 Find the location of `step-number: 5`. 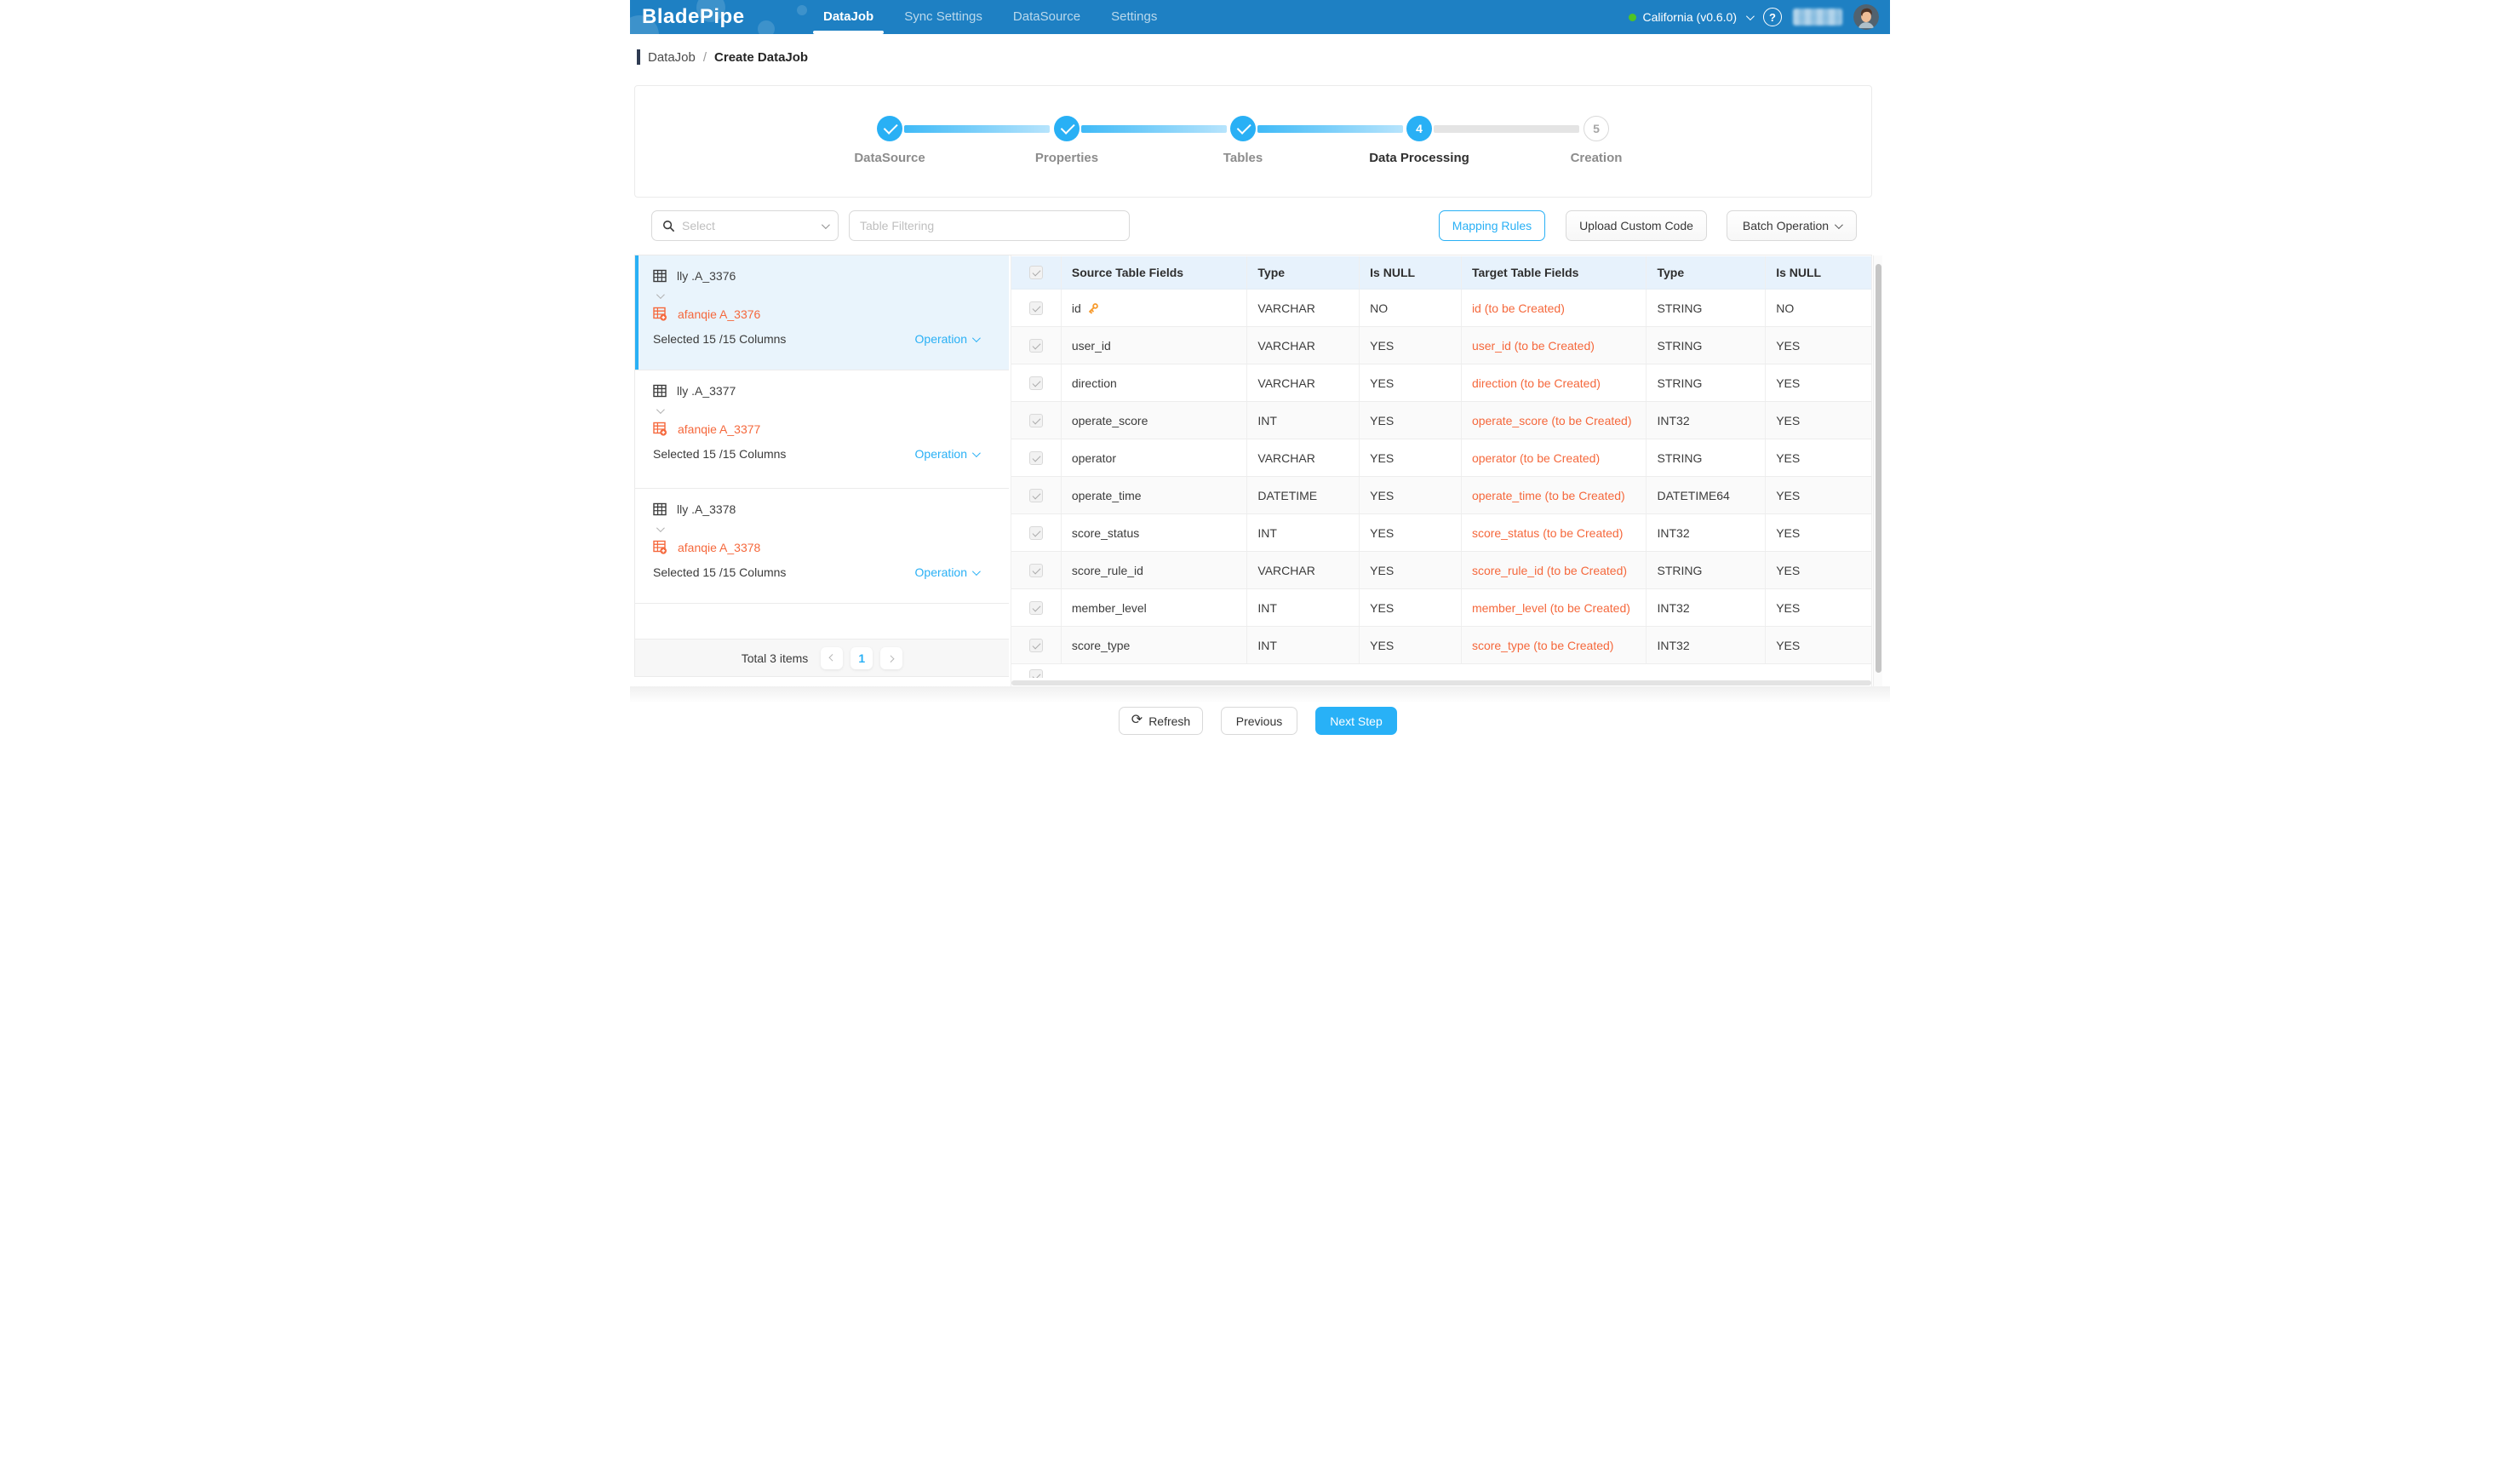

step-number: 5 is located at coordinates (1596, 129).